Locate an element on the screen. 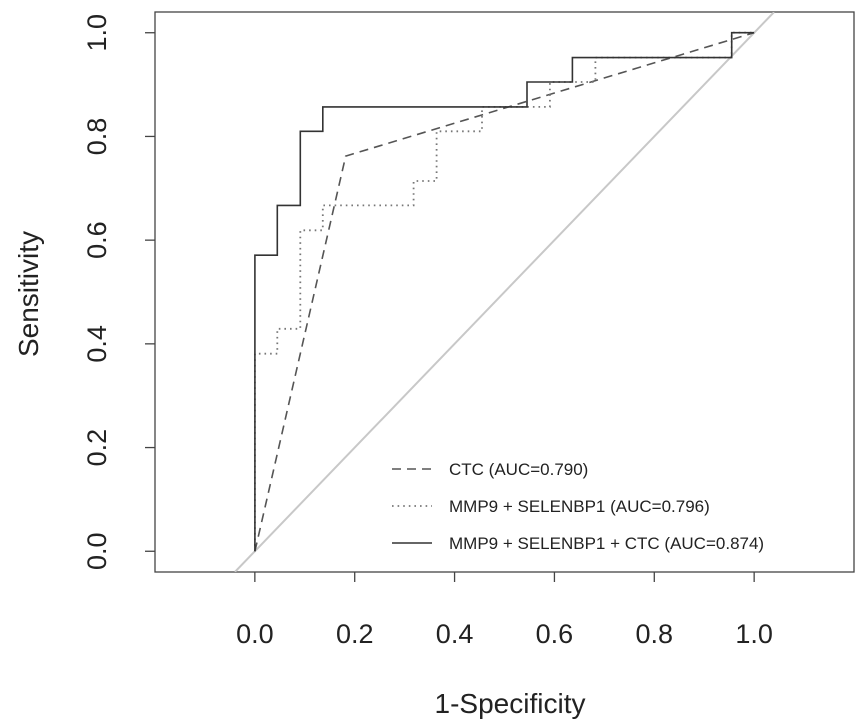 Image resolution: width=856 pixels, height=723 pixels. legend-label-3: MMP9 + SELENBP1 + CTC (AUC=0.874) is located at coordinates (606, 543).